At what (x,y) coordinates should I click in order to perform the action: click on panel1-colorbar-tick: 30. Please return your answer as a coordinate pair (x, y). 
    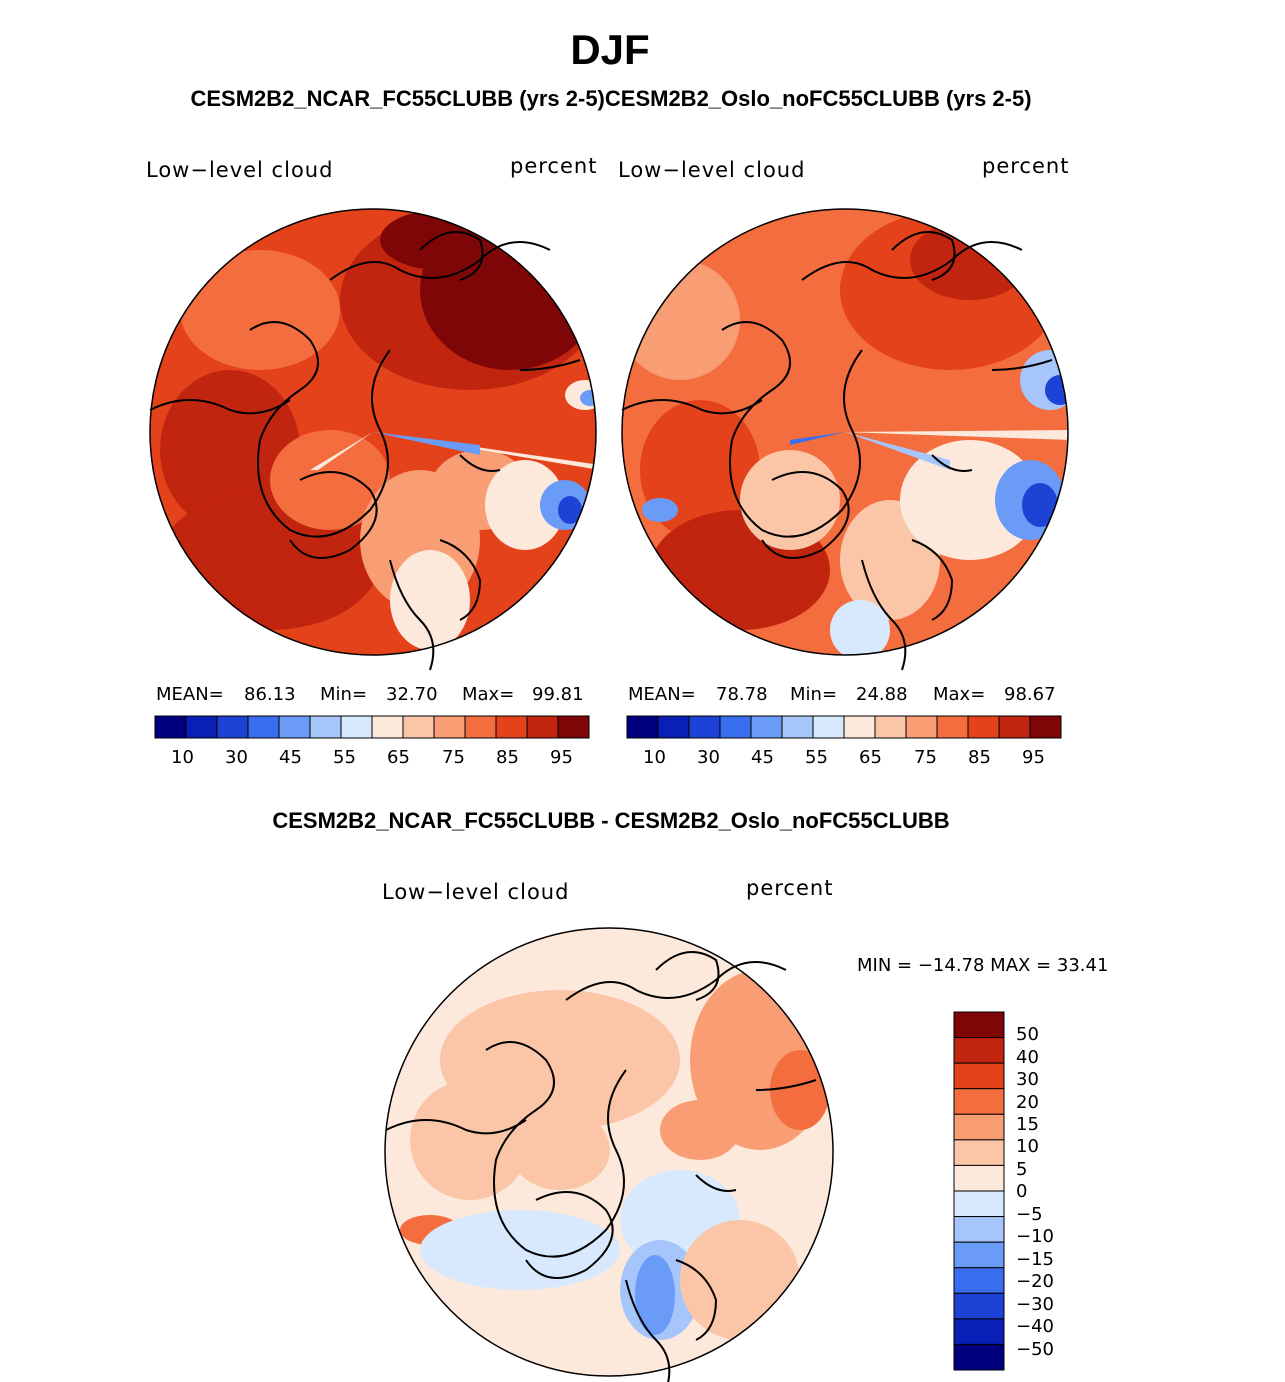
    Looking at the image, I should click on (236, 757).